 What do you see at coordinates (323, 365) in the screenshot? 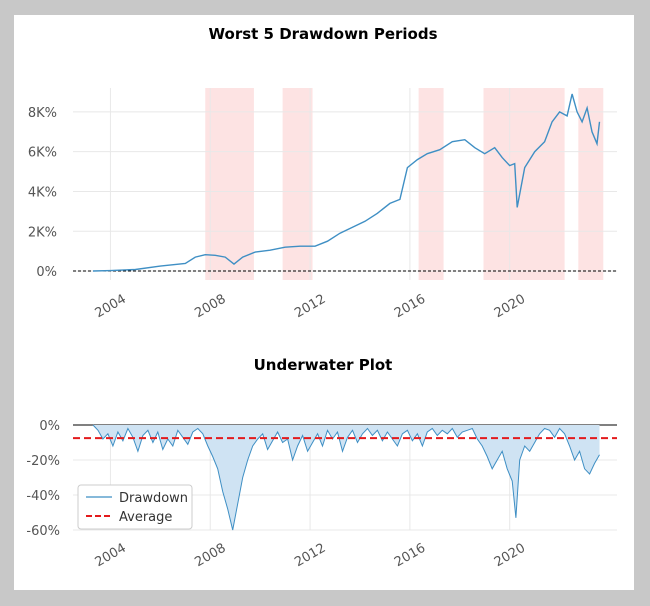
I see `chart2-title: Underwater Plot` at bounding box center [323, 365].